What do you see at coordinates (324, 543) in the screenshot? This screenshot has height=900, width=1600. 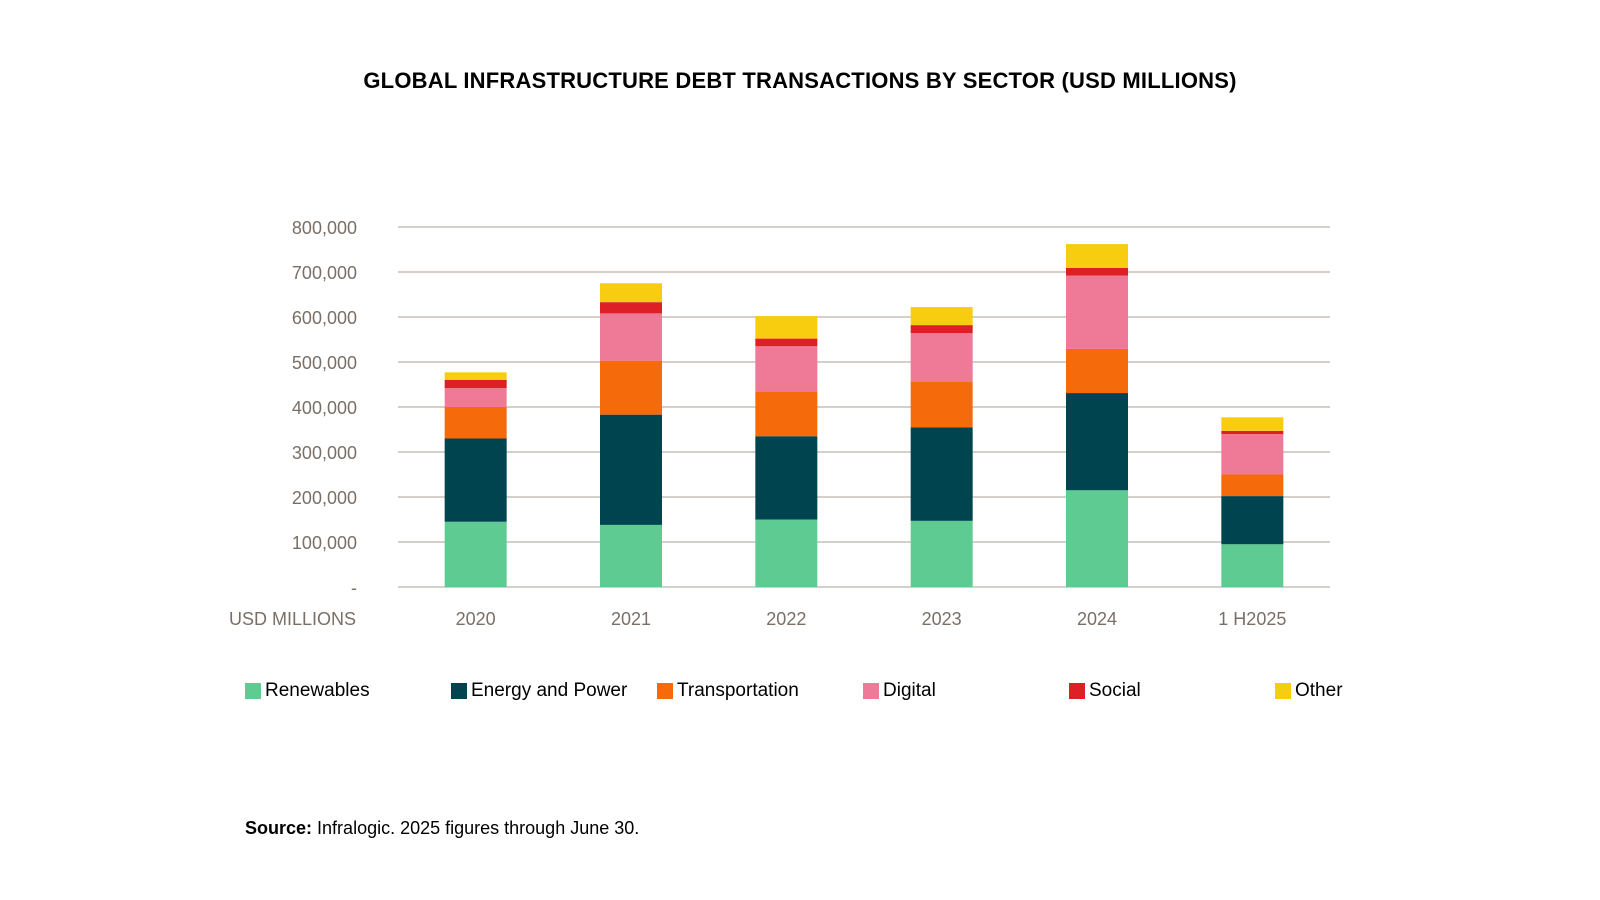 I see `y-tick-label: 100,000` at bounding box center [324, 543].